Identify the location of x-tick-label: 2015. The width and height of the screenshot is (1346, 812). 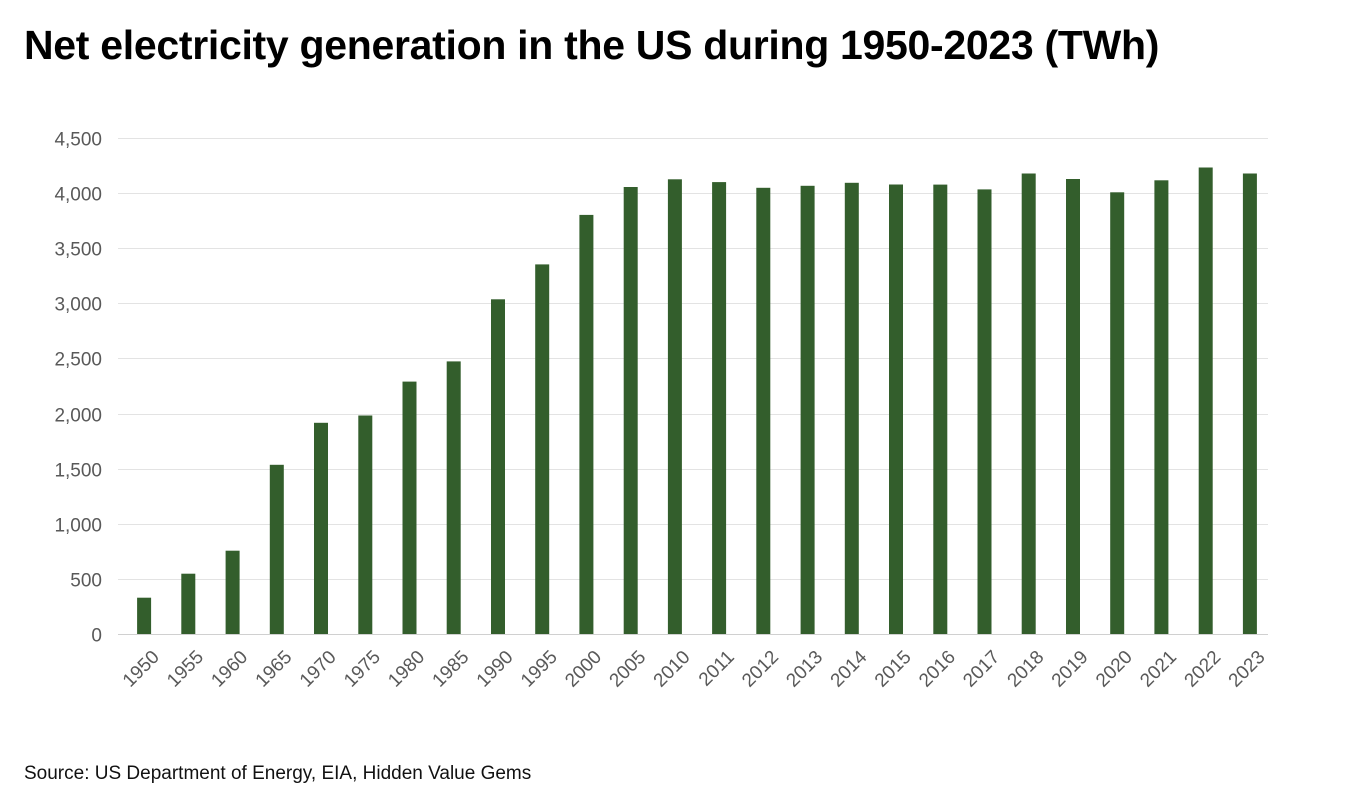
(893, 669).